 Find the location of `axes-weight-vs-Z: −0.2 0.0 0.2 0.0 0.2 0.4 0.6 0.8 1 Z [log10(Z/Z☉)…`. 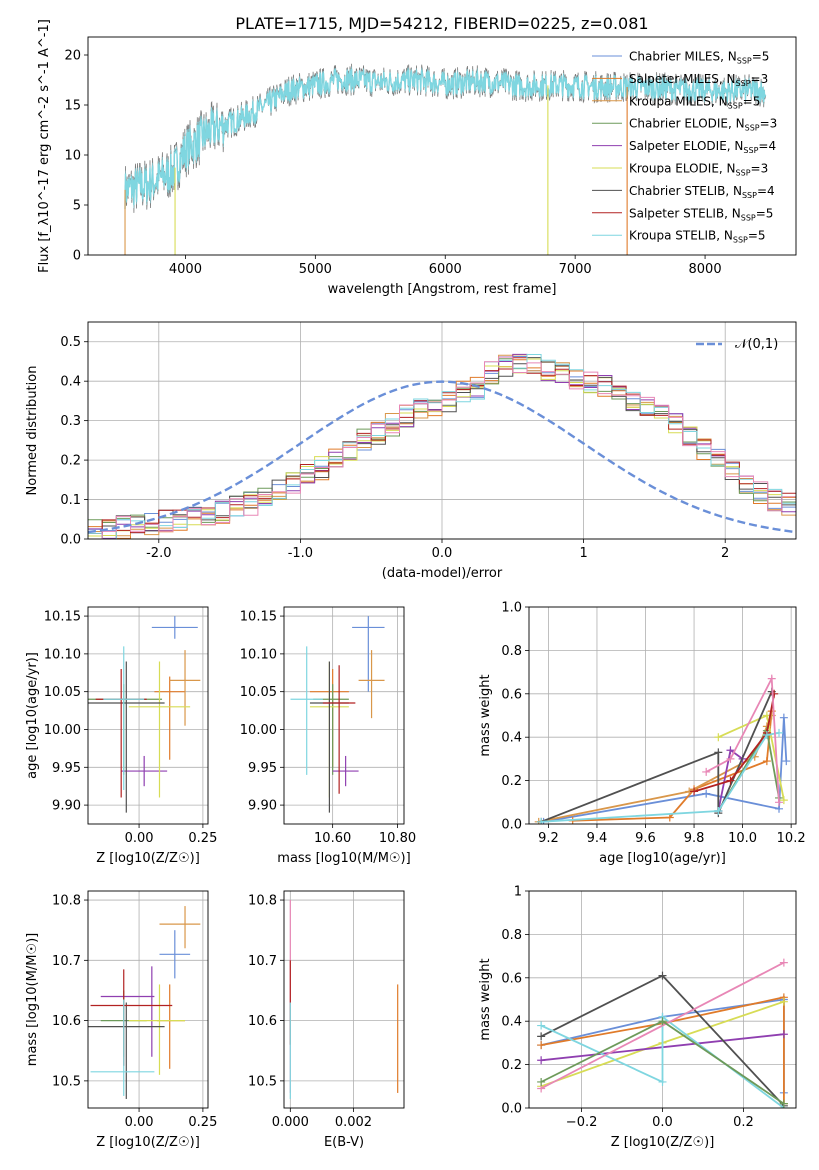

axes-weight-vs-Z: −0.2 0.0 0.2 0.0 0.2 0.4 0.6 0.8 1 Z [log10(Z/Z☉)… is located at coordinates (637, 1017).